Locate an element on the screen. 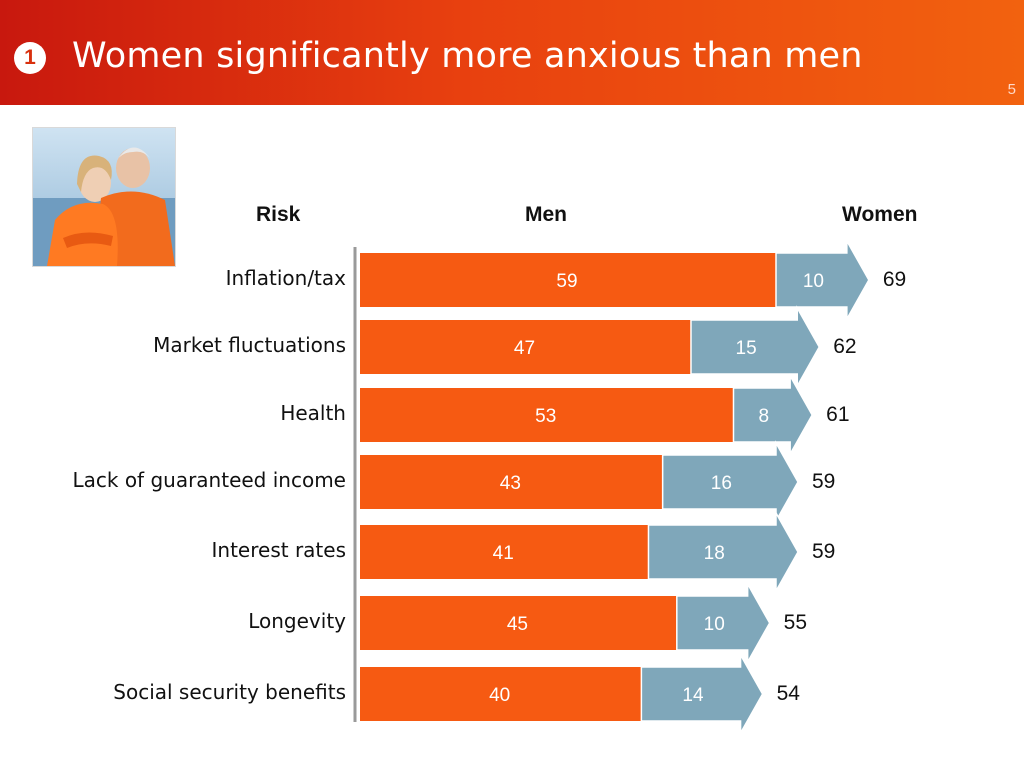  column-header-men: Men is located at coordinates (546, 214).